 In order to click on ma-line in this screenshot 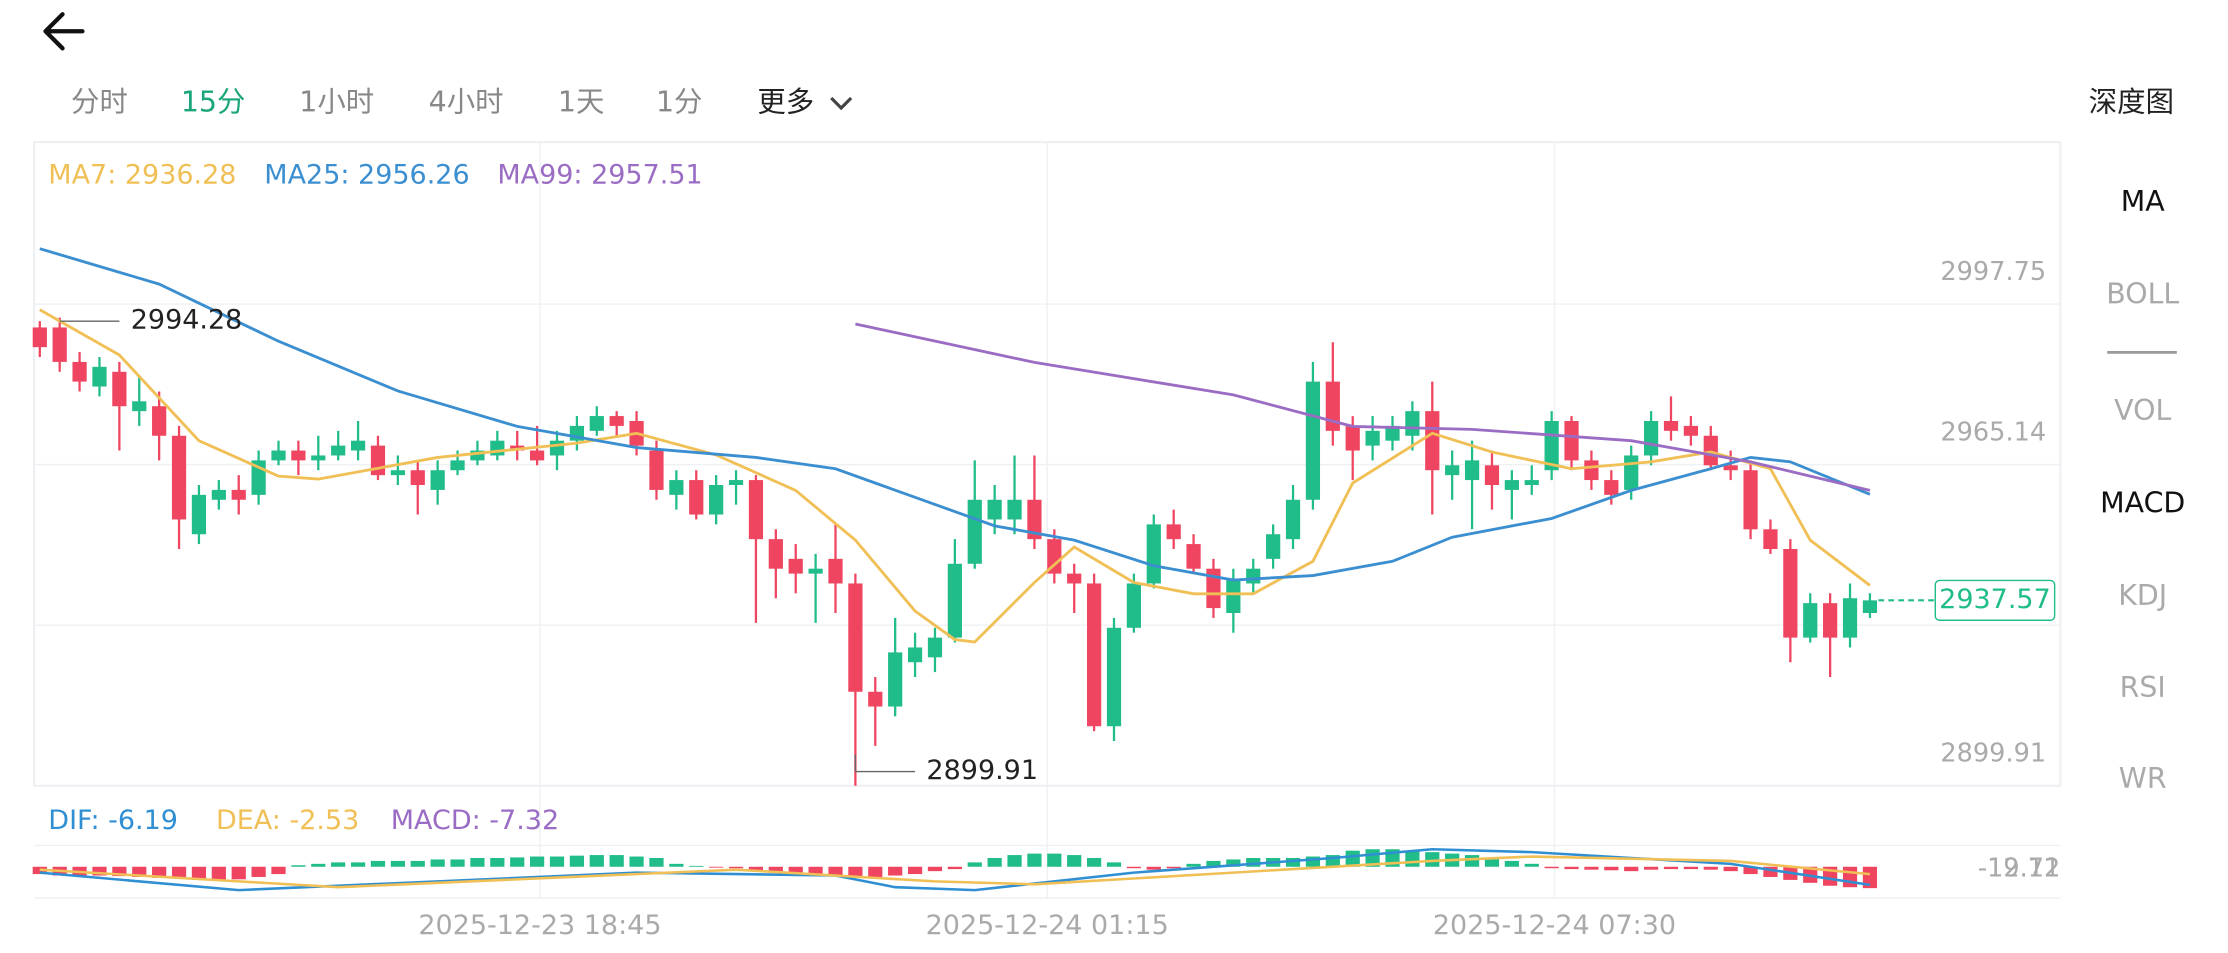, I will do `click(1363, 407)`.